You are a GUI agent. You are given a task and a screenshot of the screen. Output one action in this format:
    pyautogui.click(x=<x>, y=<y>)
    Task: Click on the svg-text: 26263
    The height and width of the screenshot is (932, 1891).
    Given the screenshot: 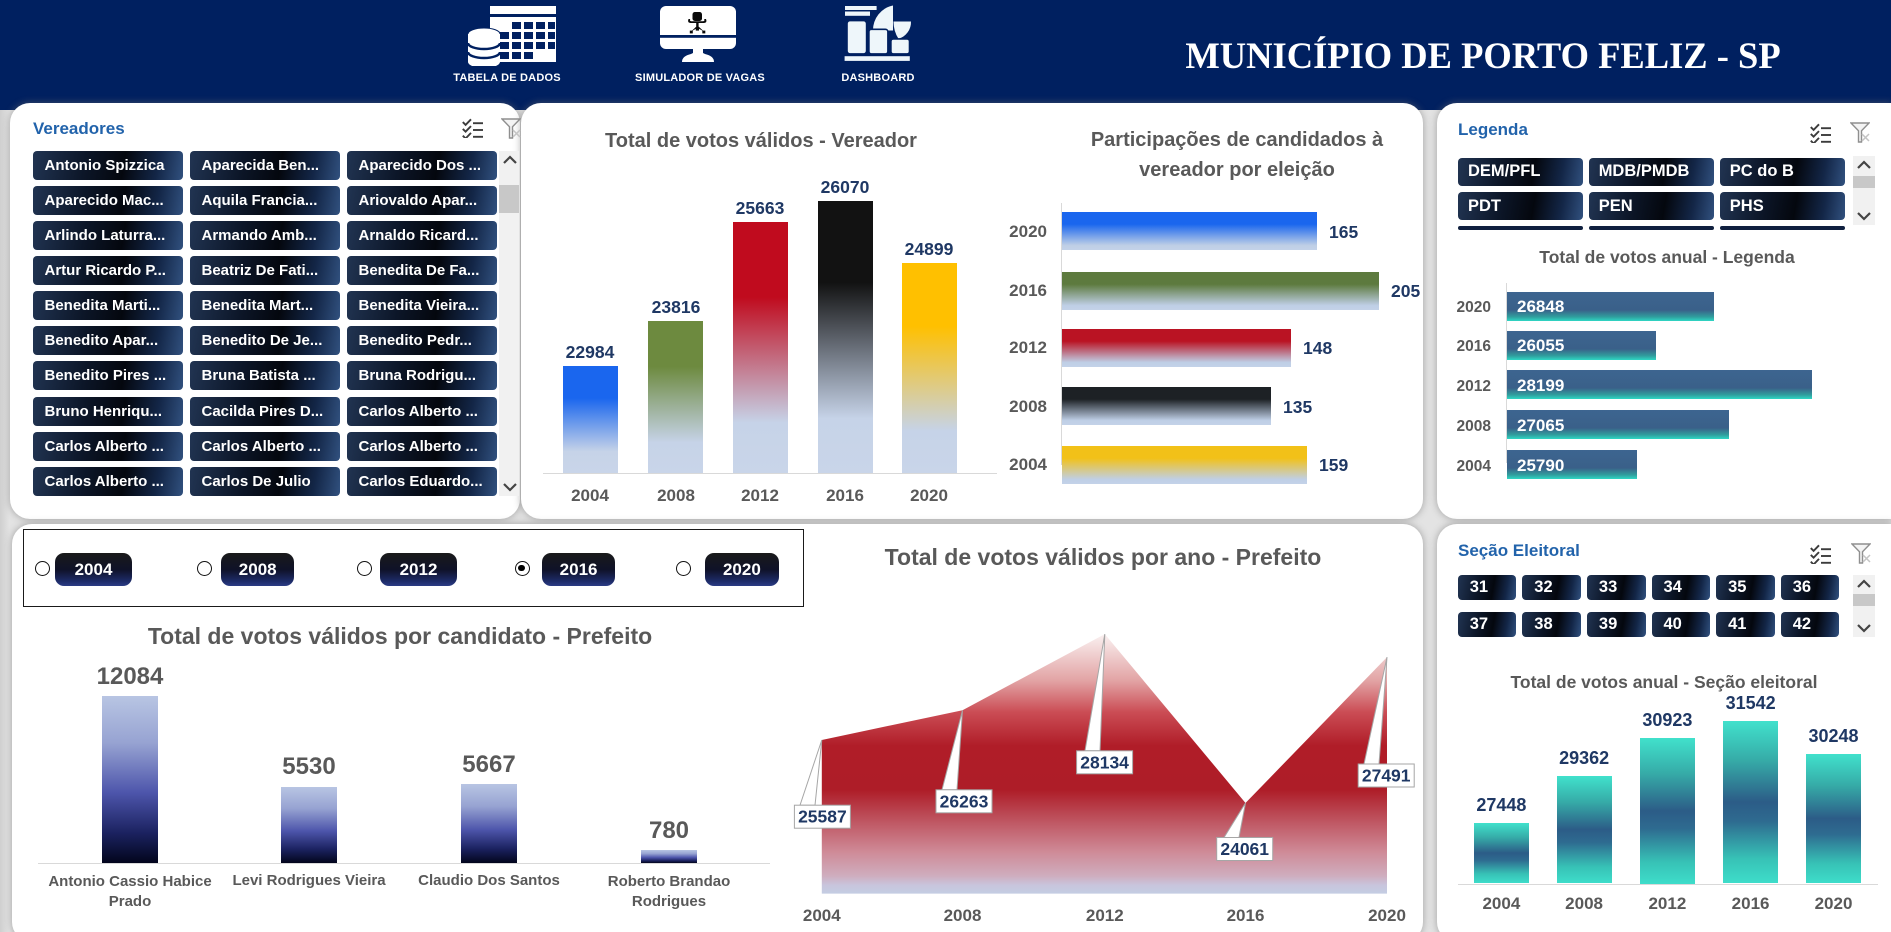 What is the action you would take?
    pyautogui.click(x=964, y=801)
    